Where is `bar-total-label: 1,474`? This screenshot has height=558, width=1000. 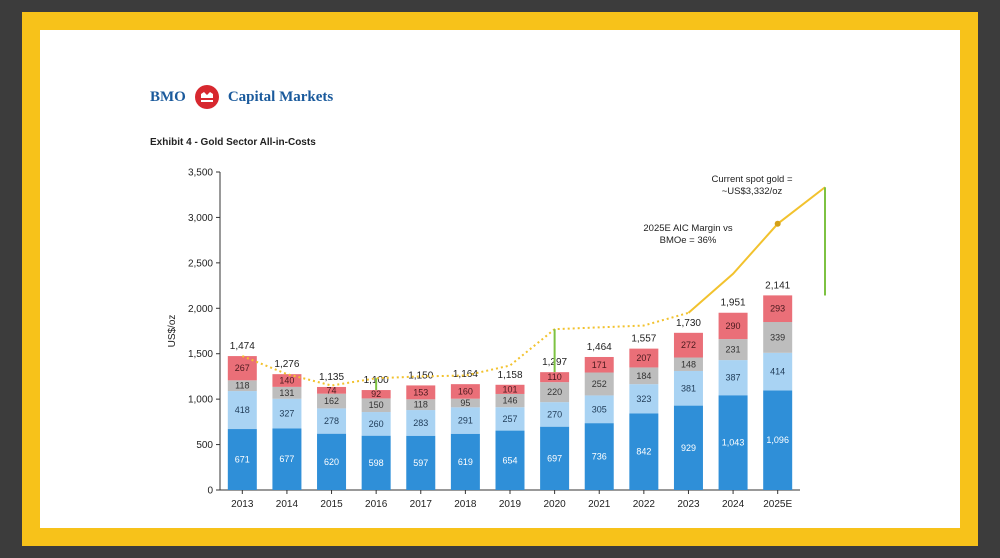 bar-total-label: 1,474 is located at coordinates (242, 346).